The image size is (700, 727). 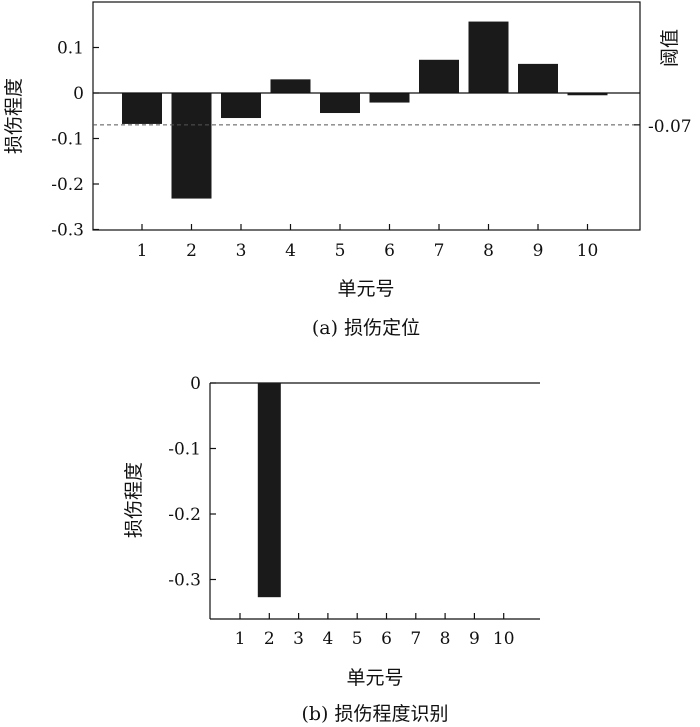 What do you see at coordinates (14, 116) in the screenshot?
I see `chart-a-y-axis-title: 损伤程度` at bounding box center [14, 116].